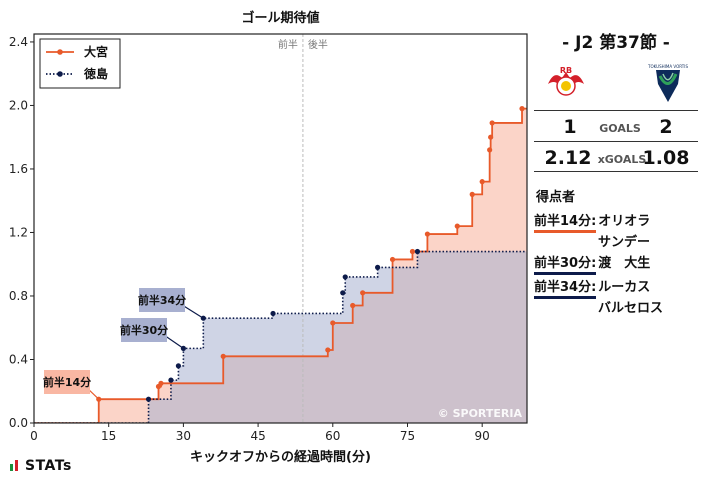 Image resolution: width=707 pixels, height=479 pixels. I want to click on scorer-entry: 前半30分: 渡 大生, so click(592, 263).